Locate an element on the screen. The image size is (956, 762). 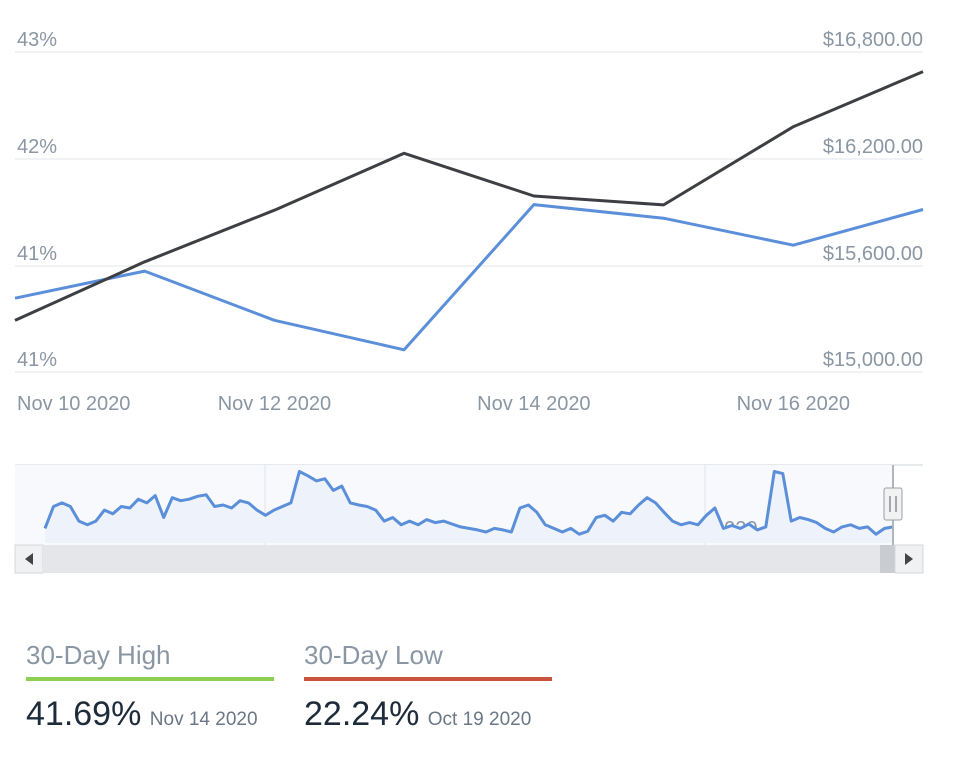
right-tick-label: $16,200.00 is located at coordinates (873, 147).